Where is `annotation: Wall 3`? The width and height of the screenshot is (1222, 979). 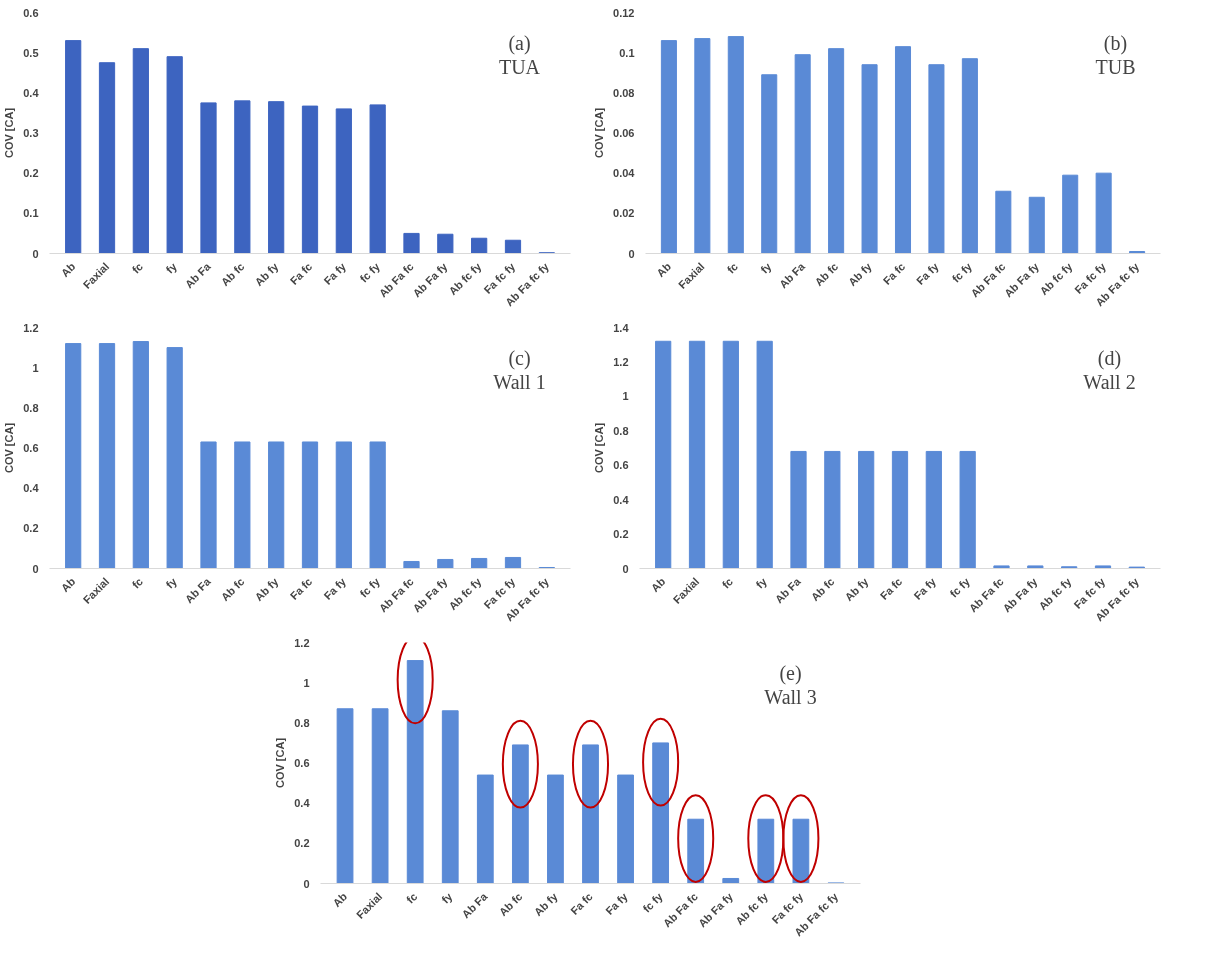 annotation: Wall 3 is located at coordinates (790, 696).